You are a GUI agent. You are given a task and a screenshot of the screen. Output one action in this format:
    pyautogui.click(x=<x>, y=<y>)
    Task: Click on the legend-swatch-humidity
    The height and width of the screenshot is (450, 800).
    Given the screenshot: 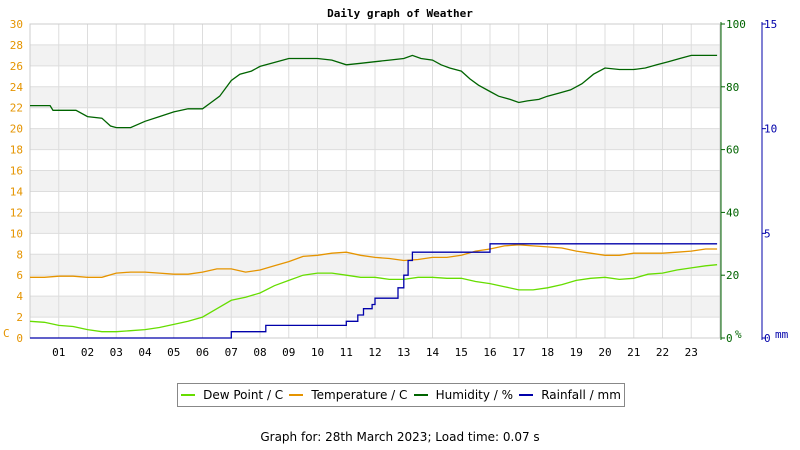 What is the action you would take?
    pyautogui.click(x=420, y=395)
    